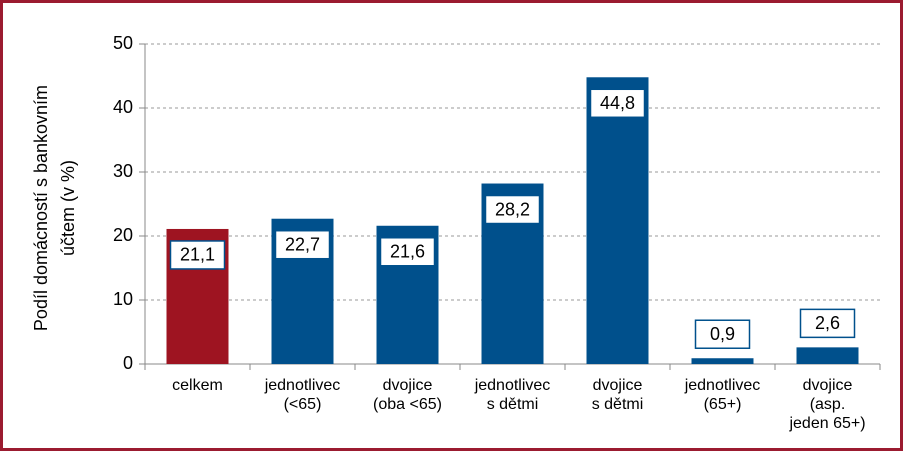  Describe the element at coordinates (123, 171) in the screenshot. I see `y-tick-label: 30` at that location.